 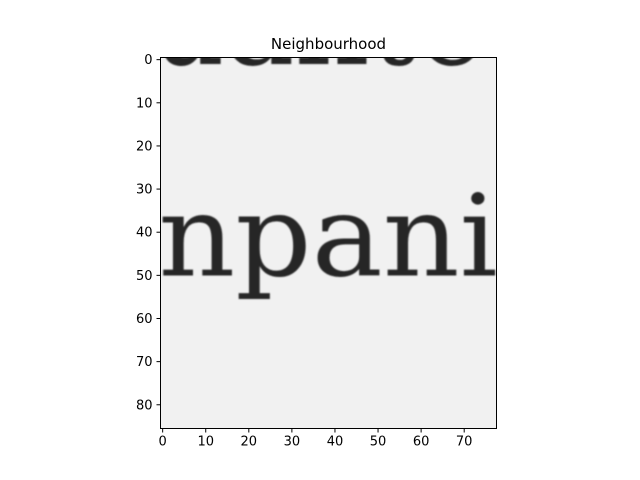 What do you see at coordinates (378, 442) in the screenshot?
I see `x-tick-label: 50` at bounding box center [378, 442].